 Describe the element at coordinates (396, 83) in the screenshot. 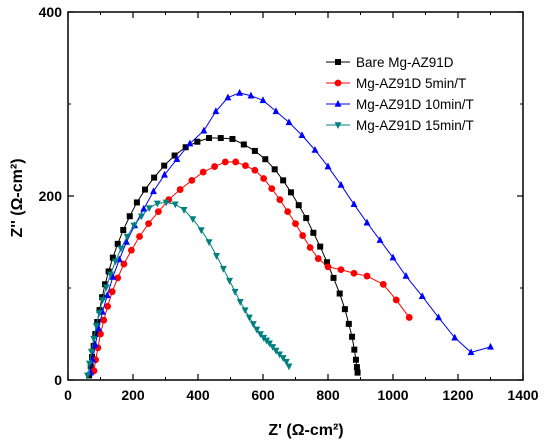

I see `legend-entry: Mg-AZ91D 5min/T` at that location.